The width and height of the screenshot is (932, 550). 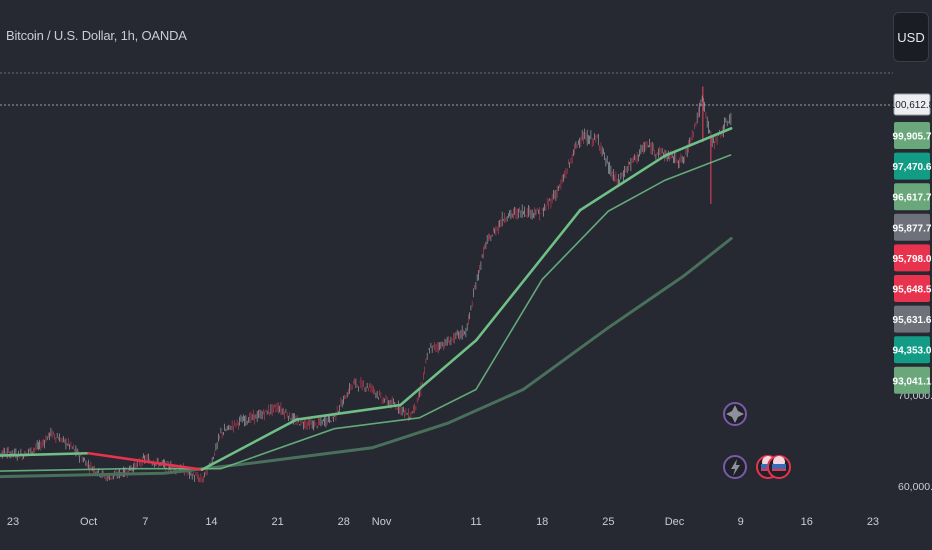 I want to click on current-price-badge: 100,612.8, so click(x=911, y=104).